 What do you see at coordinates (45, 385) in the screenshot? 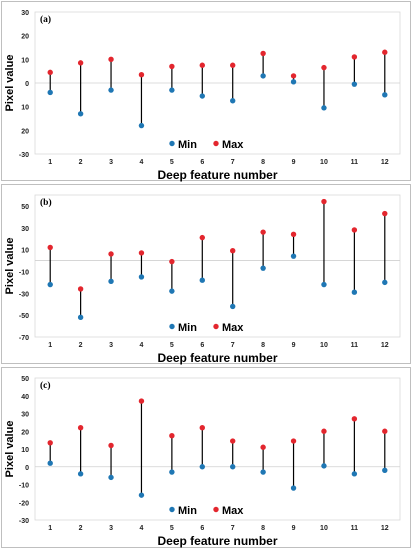
I see `panel-label: (c)` at bounding box center [45, 385].